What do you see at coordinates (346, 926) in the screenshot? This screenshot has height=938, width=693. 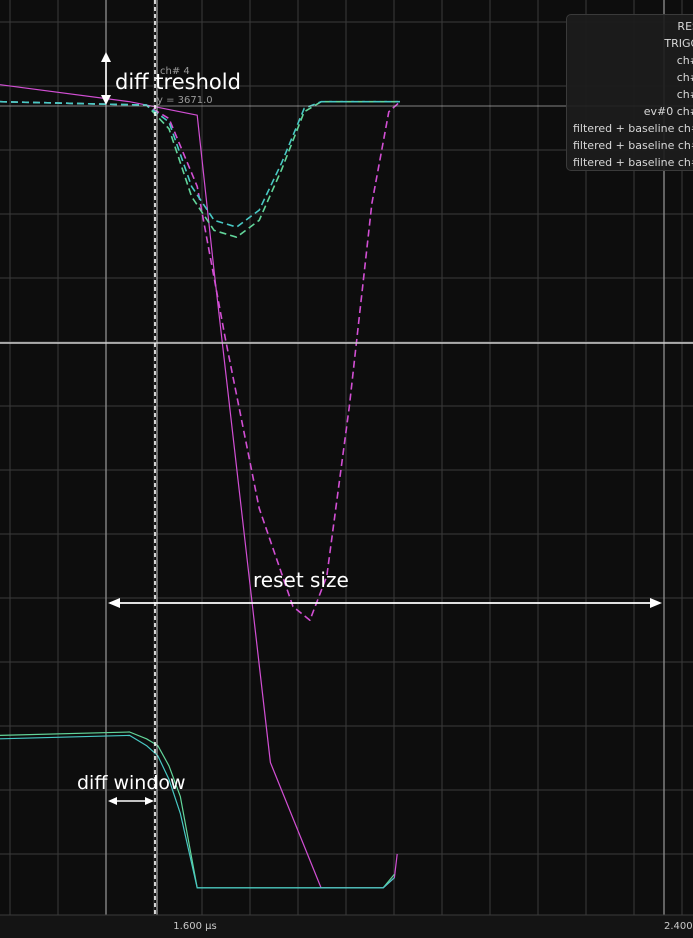 I see `x-axis: 1.600 µs 2.400 µs` at bounding box center [346, 926].